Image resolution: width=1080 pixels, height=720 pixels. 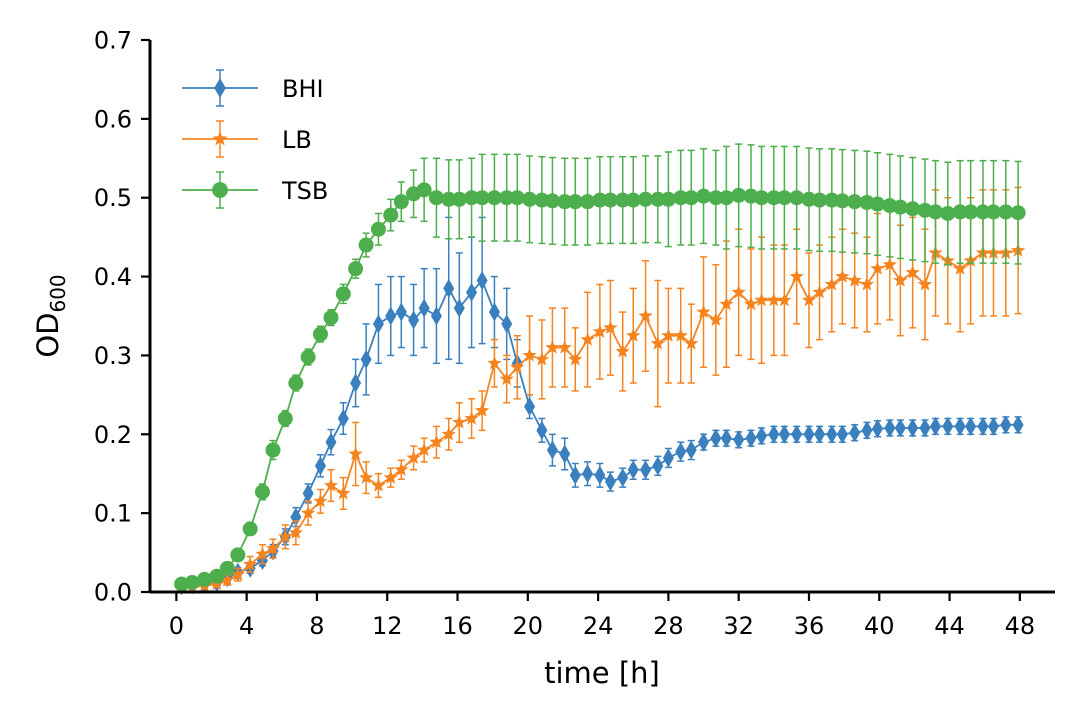 What do you see at coordinates (113, 514) in the screenshot?
I see `y-tick-label: 0.1` at bounding box center [113, 514].